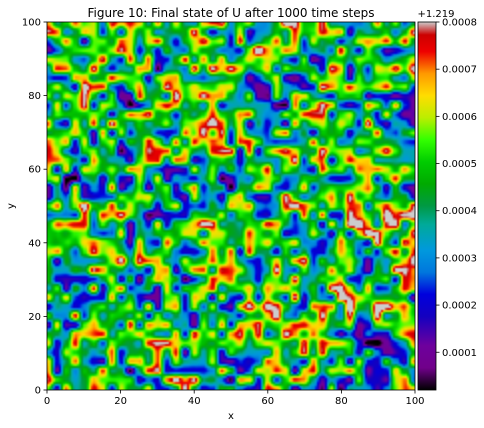 This screenshot has height=428, width=484. Describe the element at coordinates (459, 117) in the screenshot. I see `colorbar-tick-label: 0.0006` at that location.